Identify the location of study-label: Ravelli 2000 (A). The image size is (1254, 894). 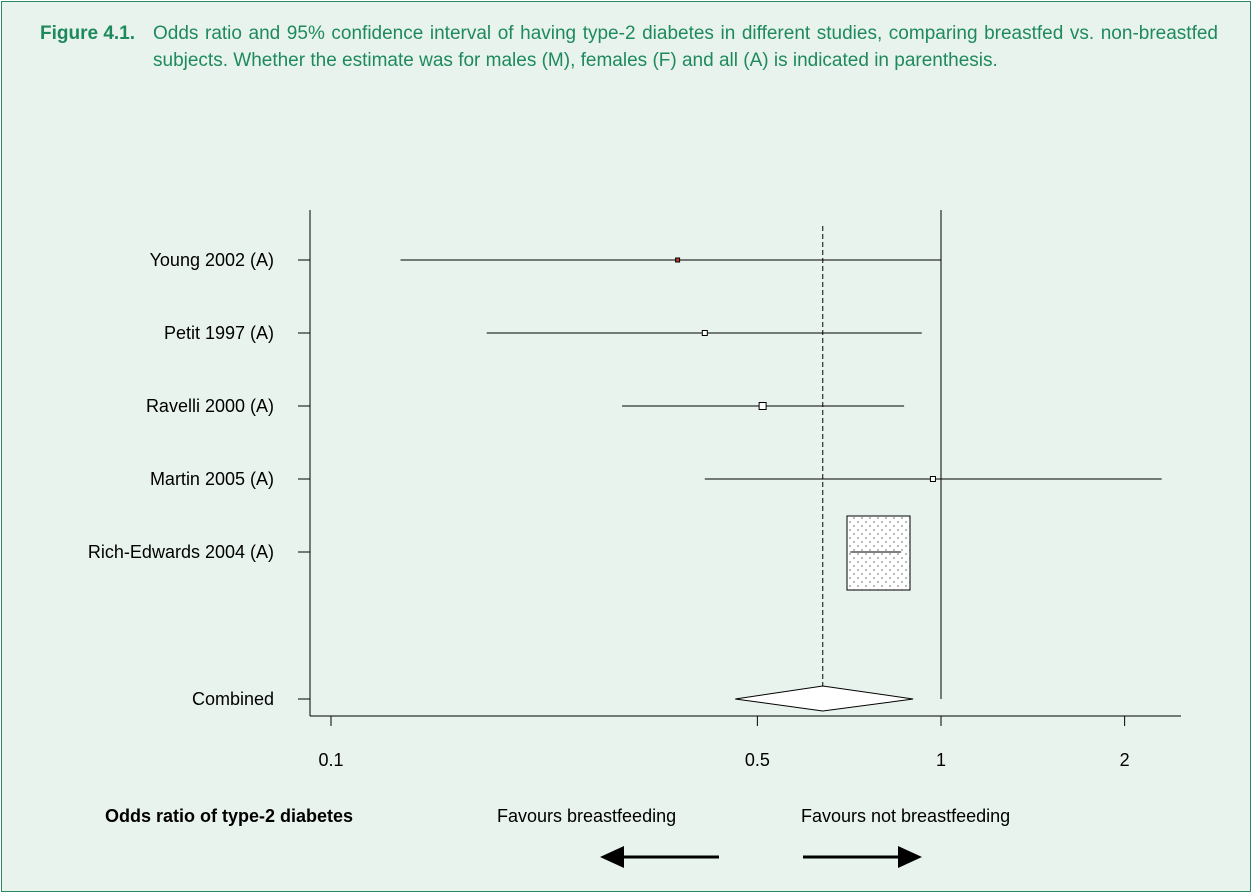
(210, 406).